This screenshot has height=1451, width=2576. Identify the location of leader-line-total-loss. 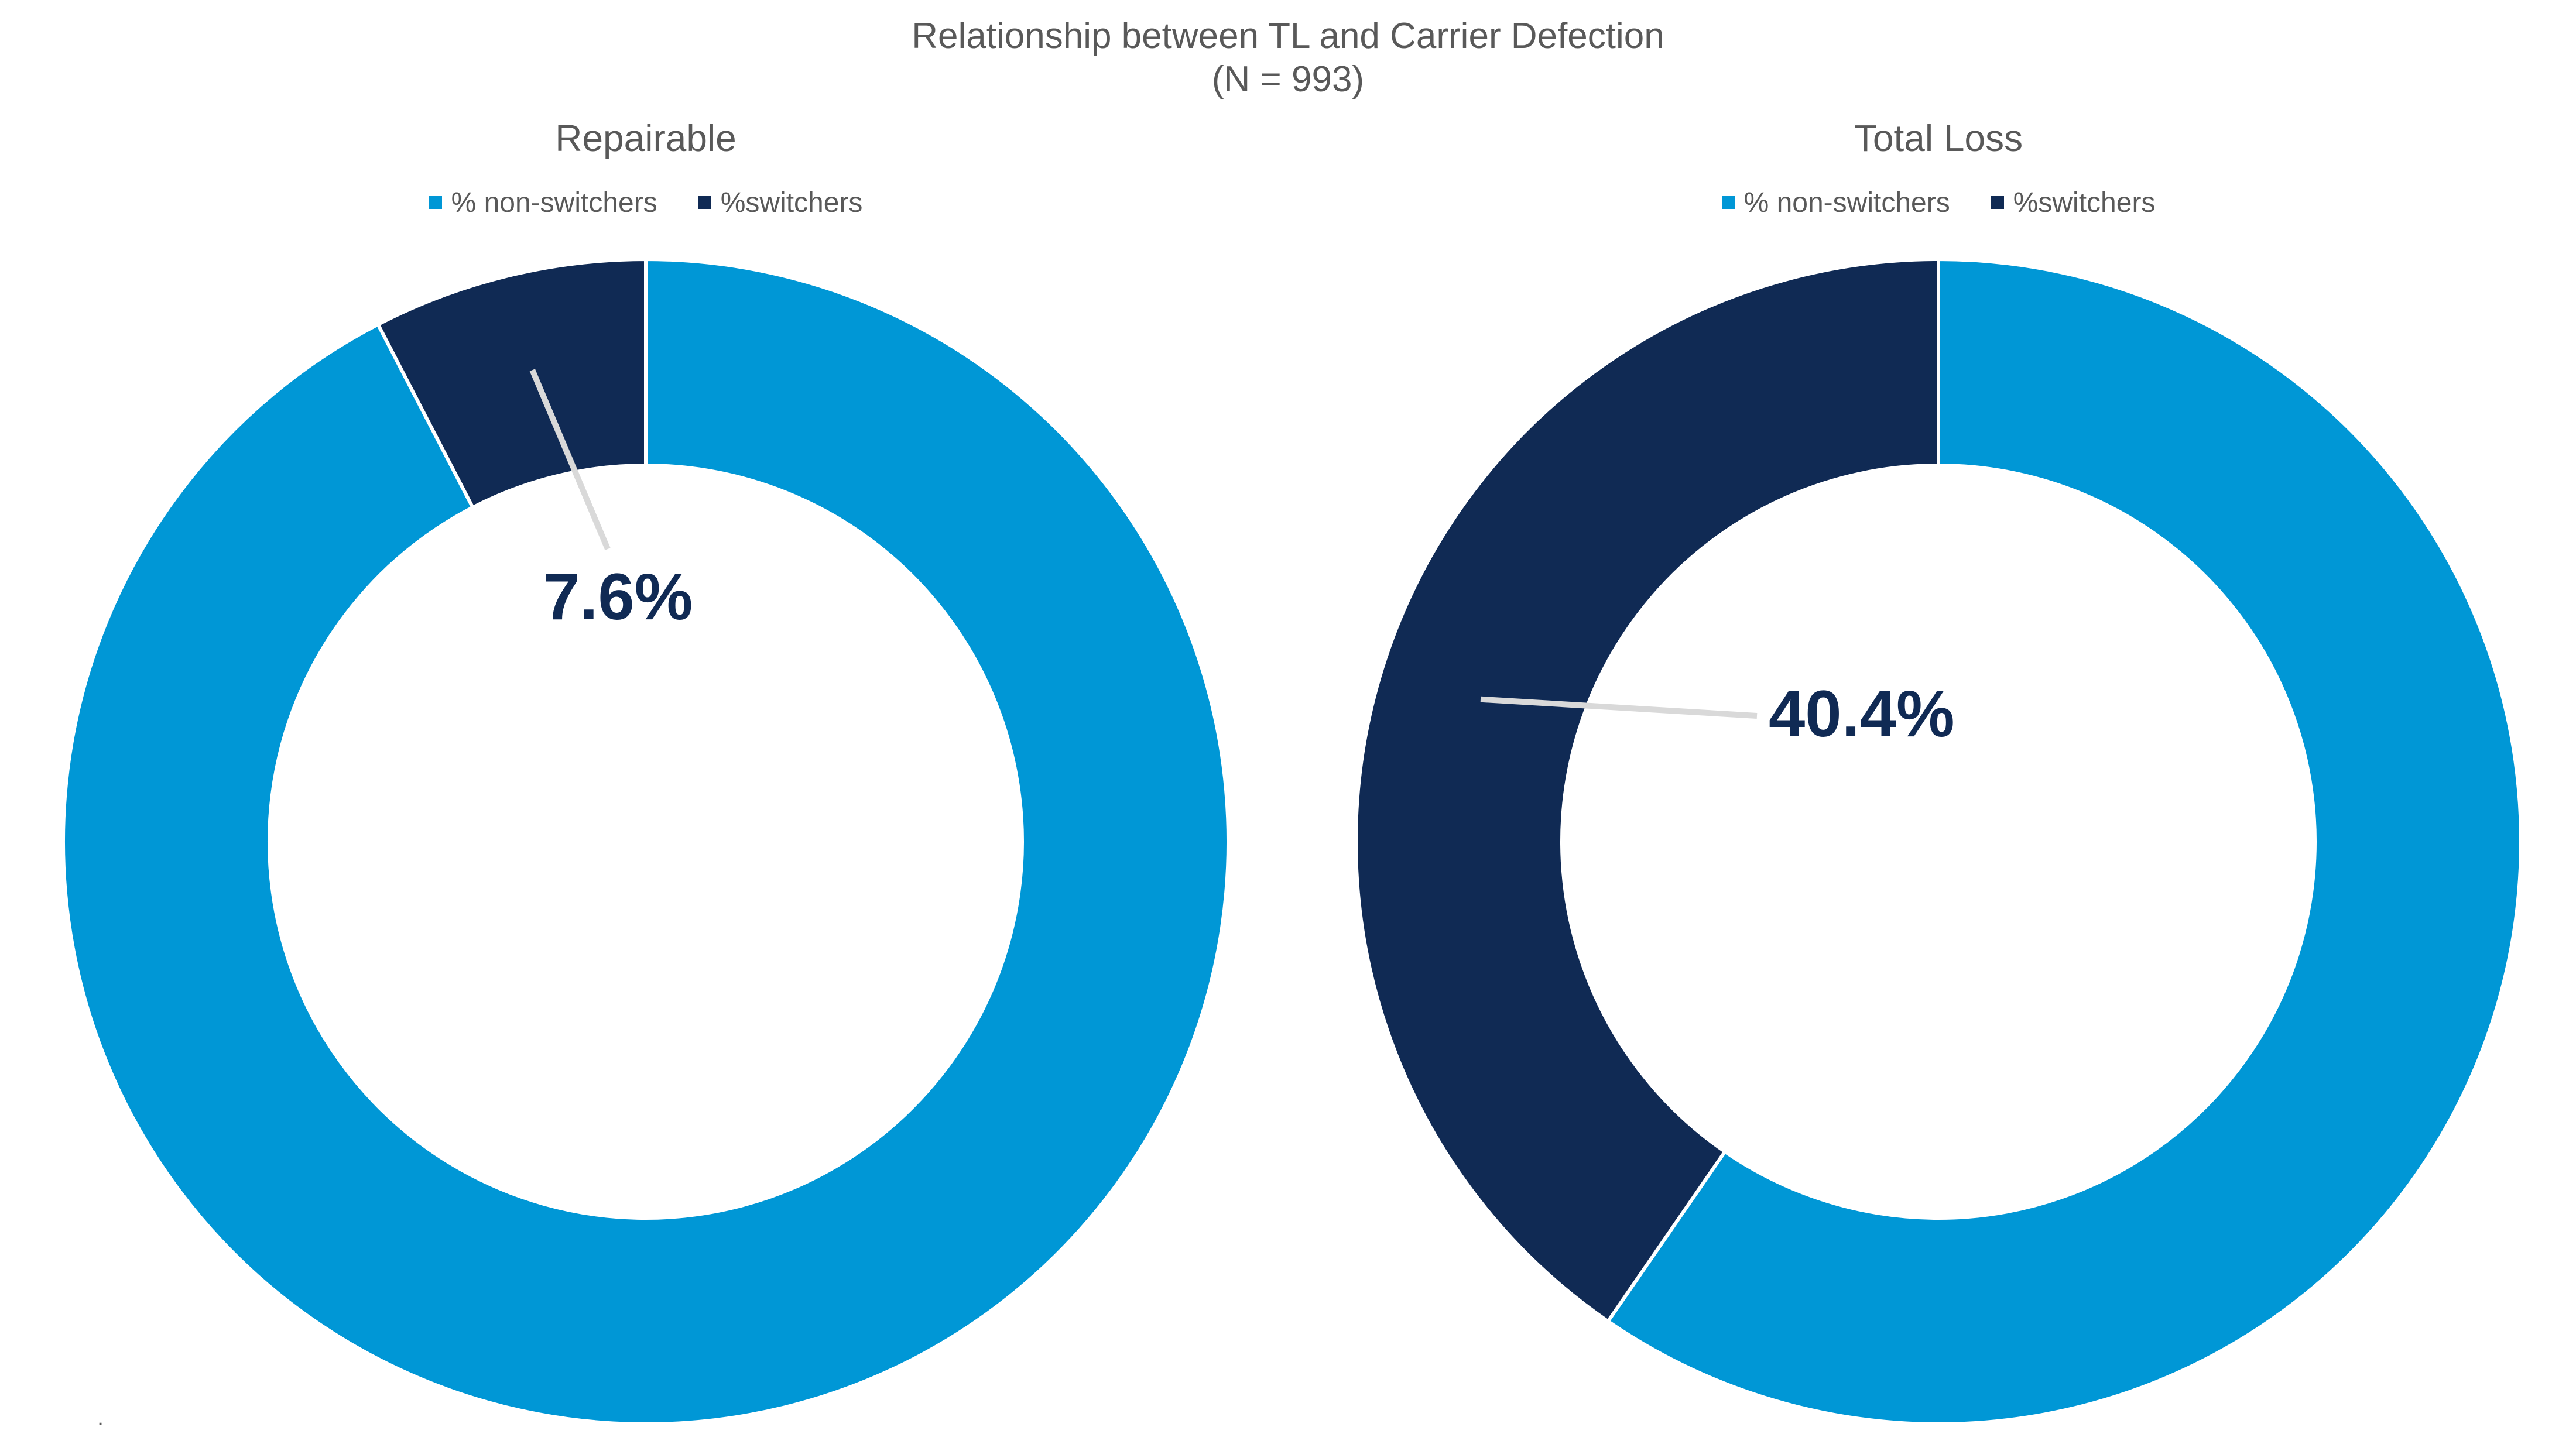
(1619, 707).